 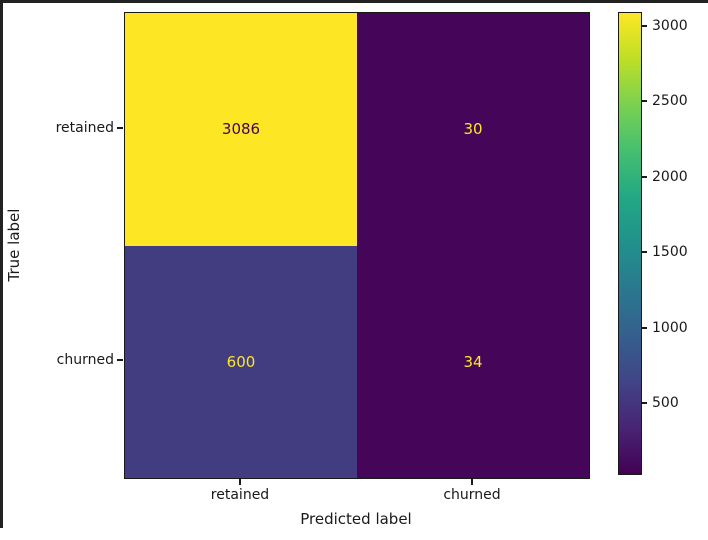 What do you see at coordinates (356, 519) in the screenshot?
I see `x-axis-label: Predicted label` at bounding box center [356, 519].